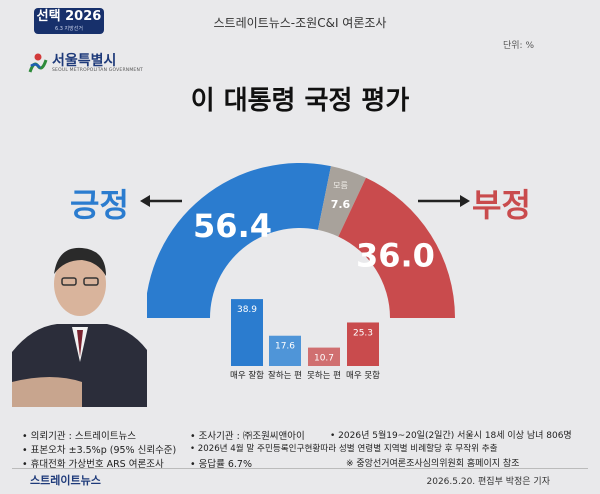 The width and height of the screenshot is (600, 494). Describe the element at coordinates (99, 205) in the screenshot. I see `positive-word: 긍정` at that location.